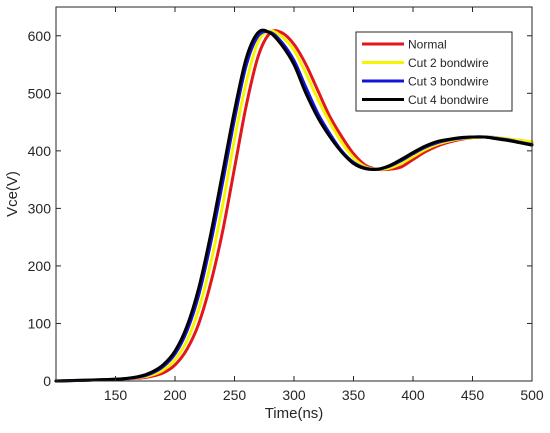  I want to click on y-tick-label: 300, so click(40, 208).